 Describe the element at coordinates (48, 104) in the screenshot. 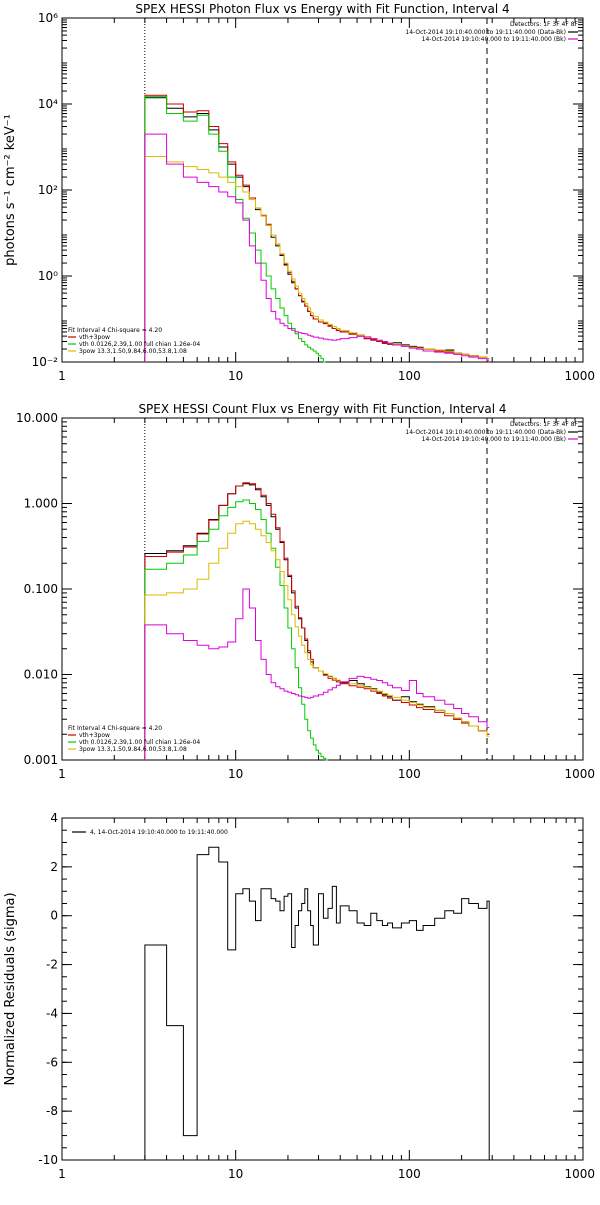

I see `y-tick-label: 10⁴` at that location.